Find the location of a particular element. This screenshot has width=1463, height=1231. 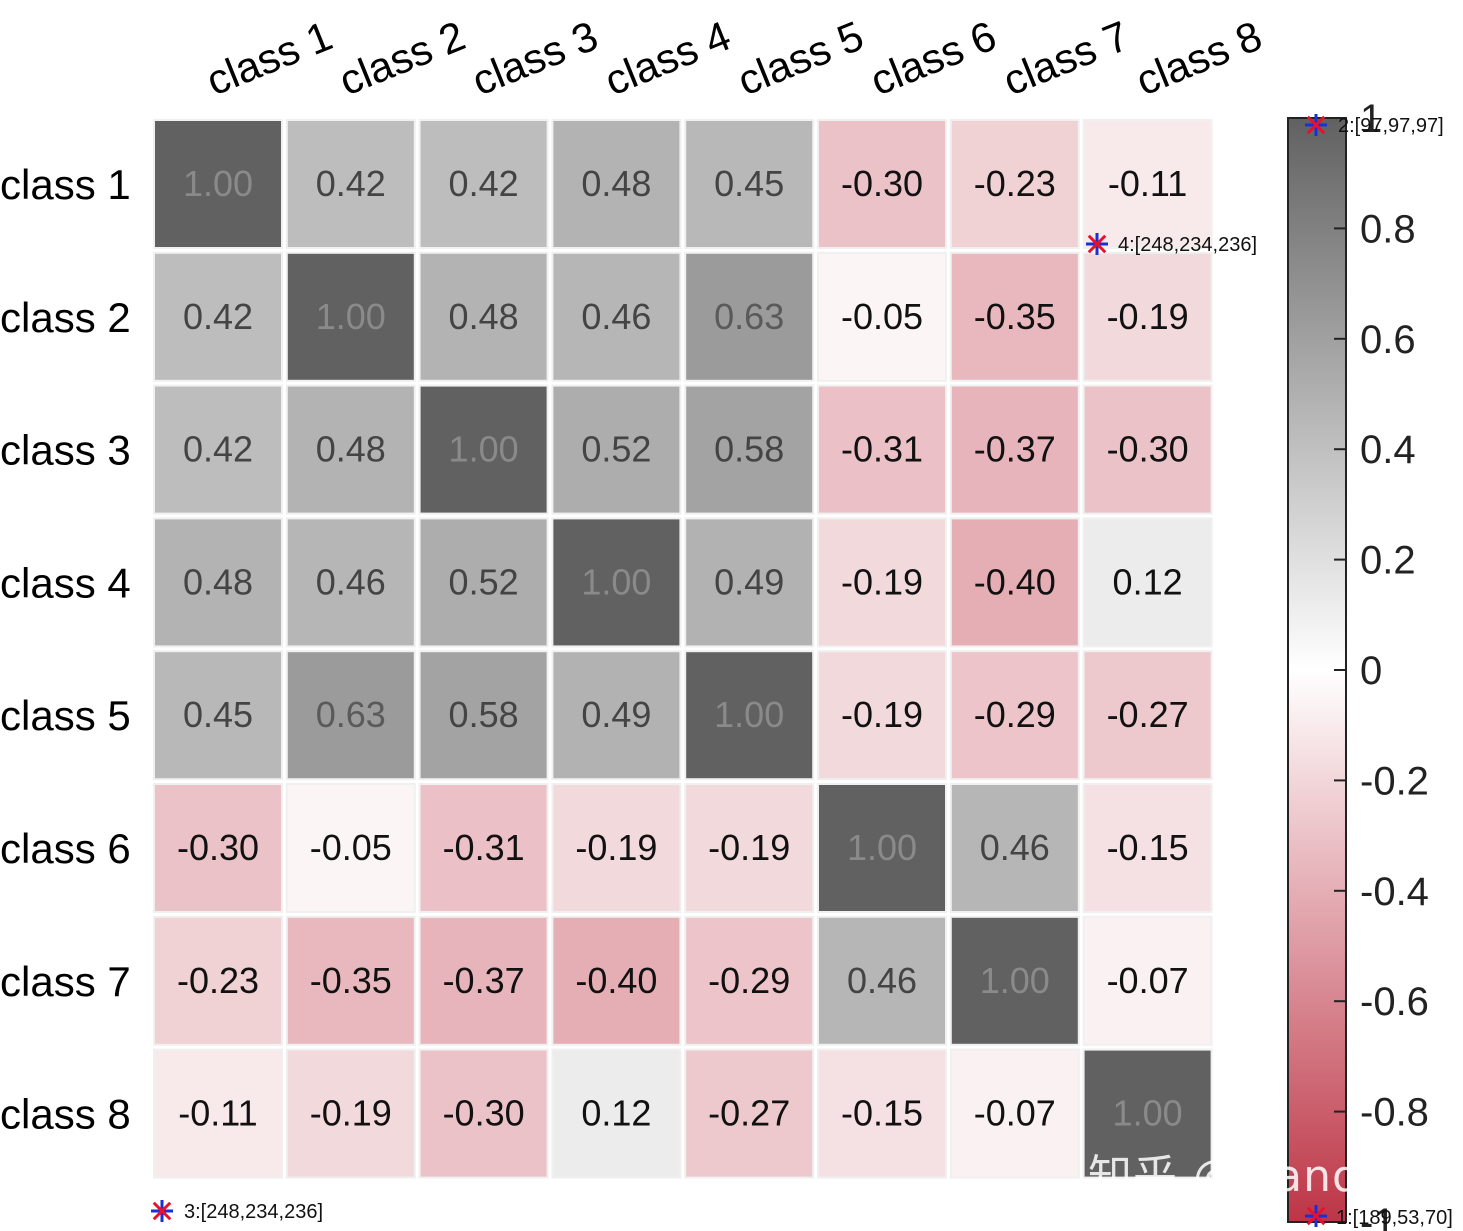

heatmap-cell-r2-c1 is located at coordinates (218, 316).